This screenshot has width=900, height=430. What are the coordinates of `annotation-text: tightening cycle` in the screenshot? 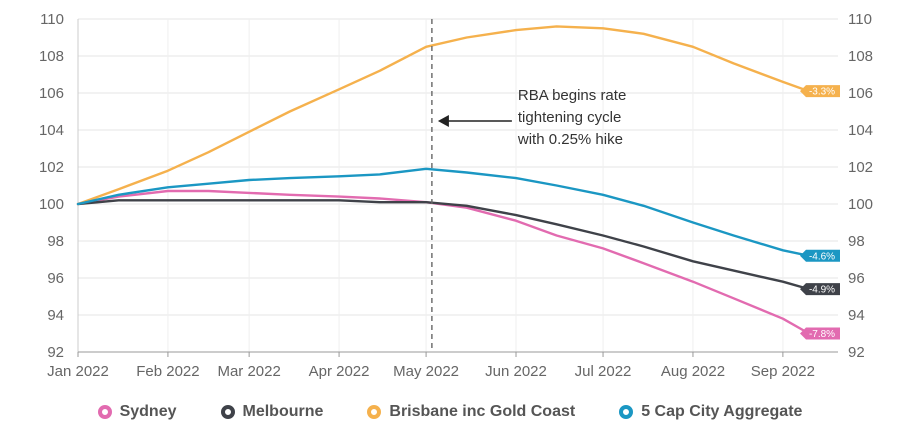 It's located at (569, 117).